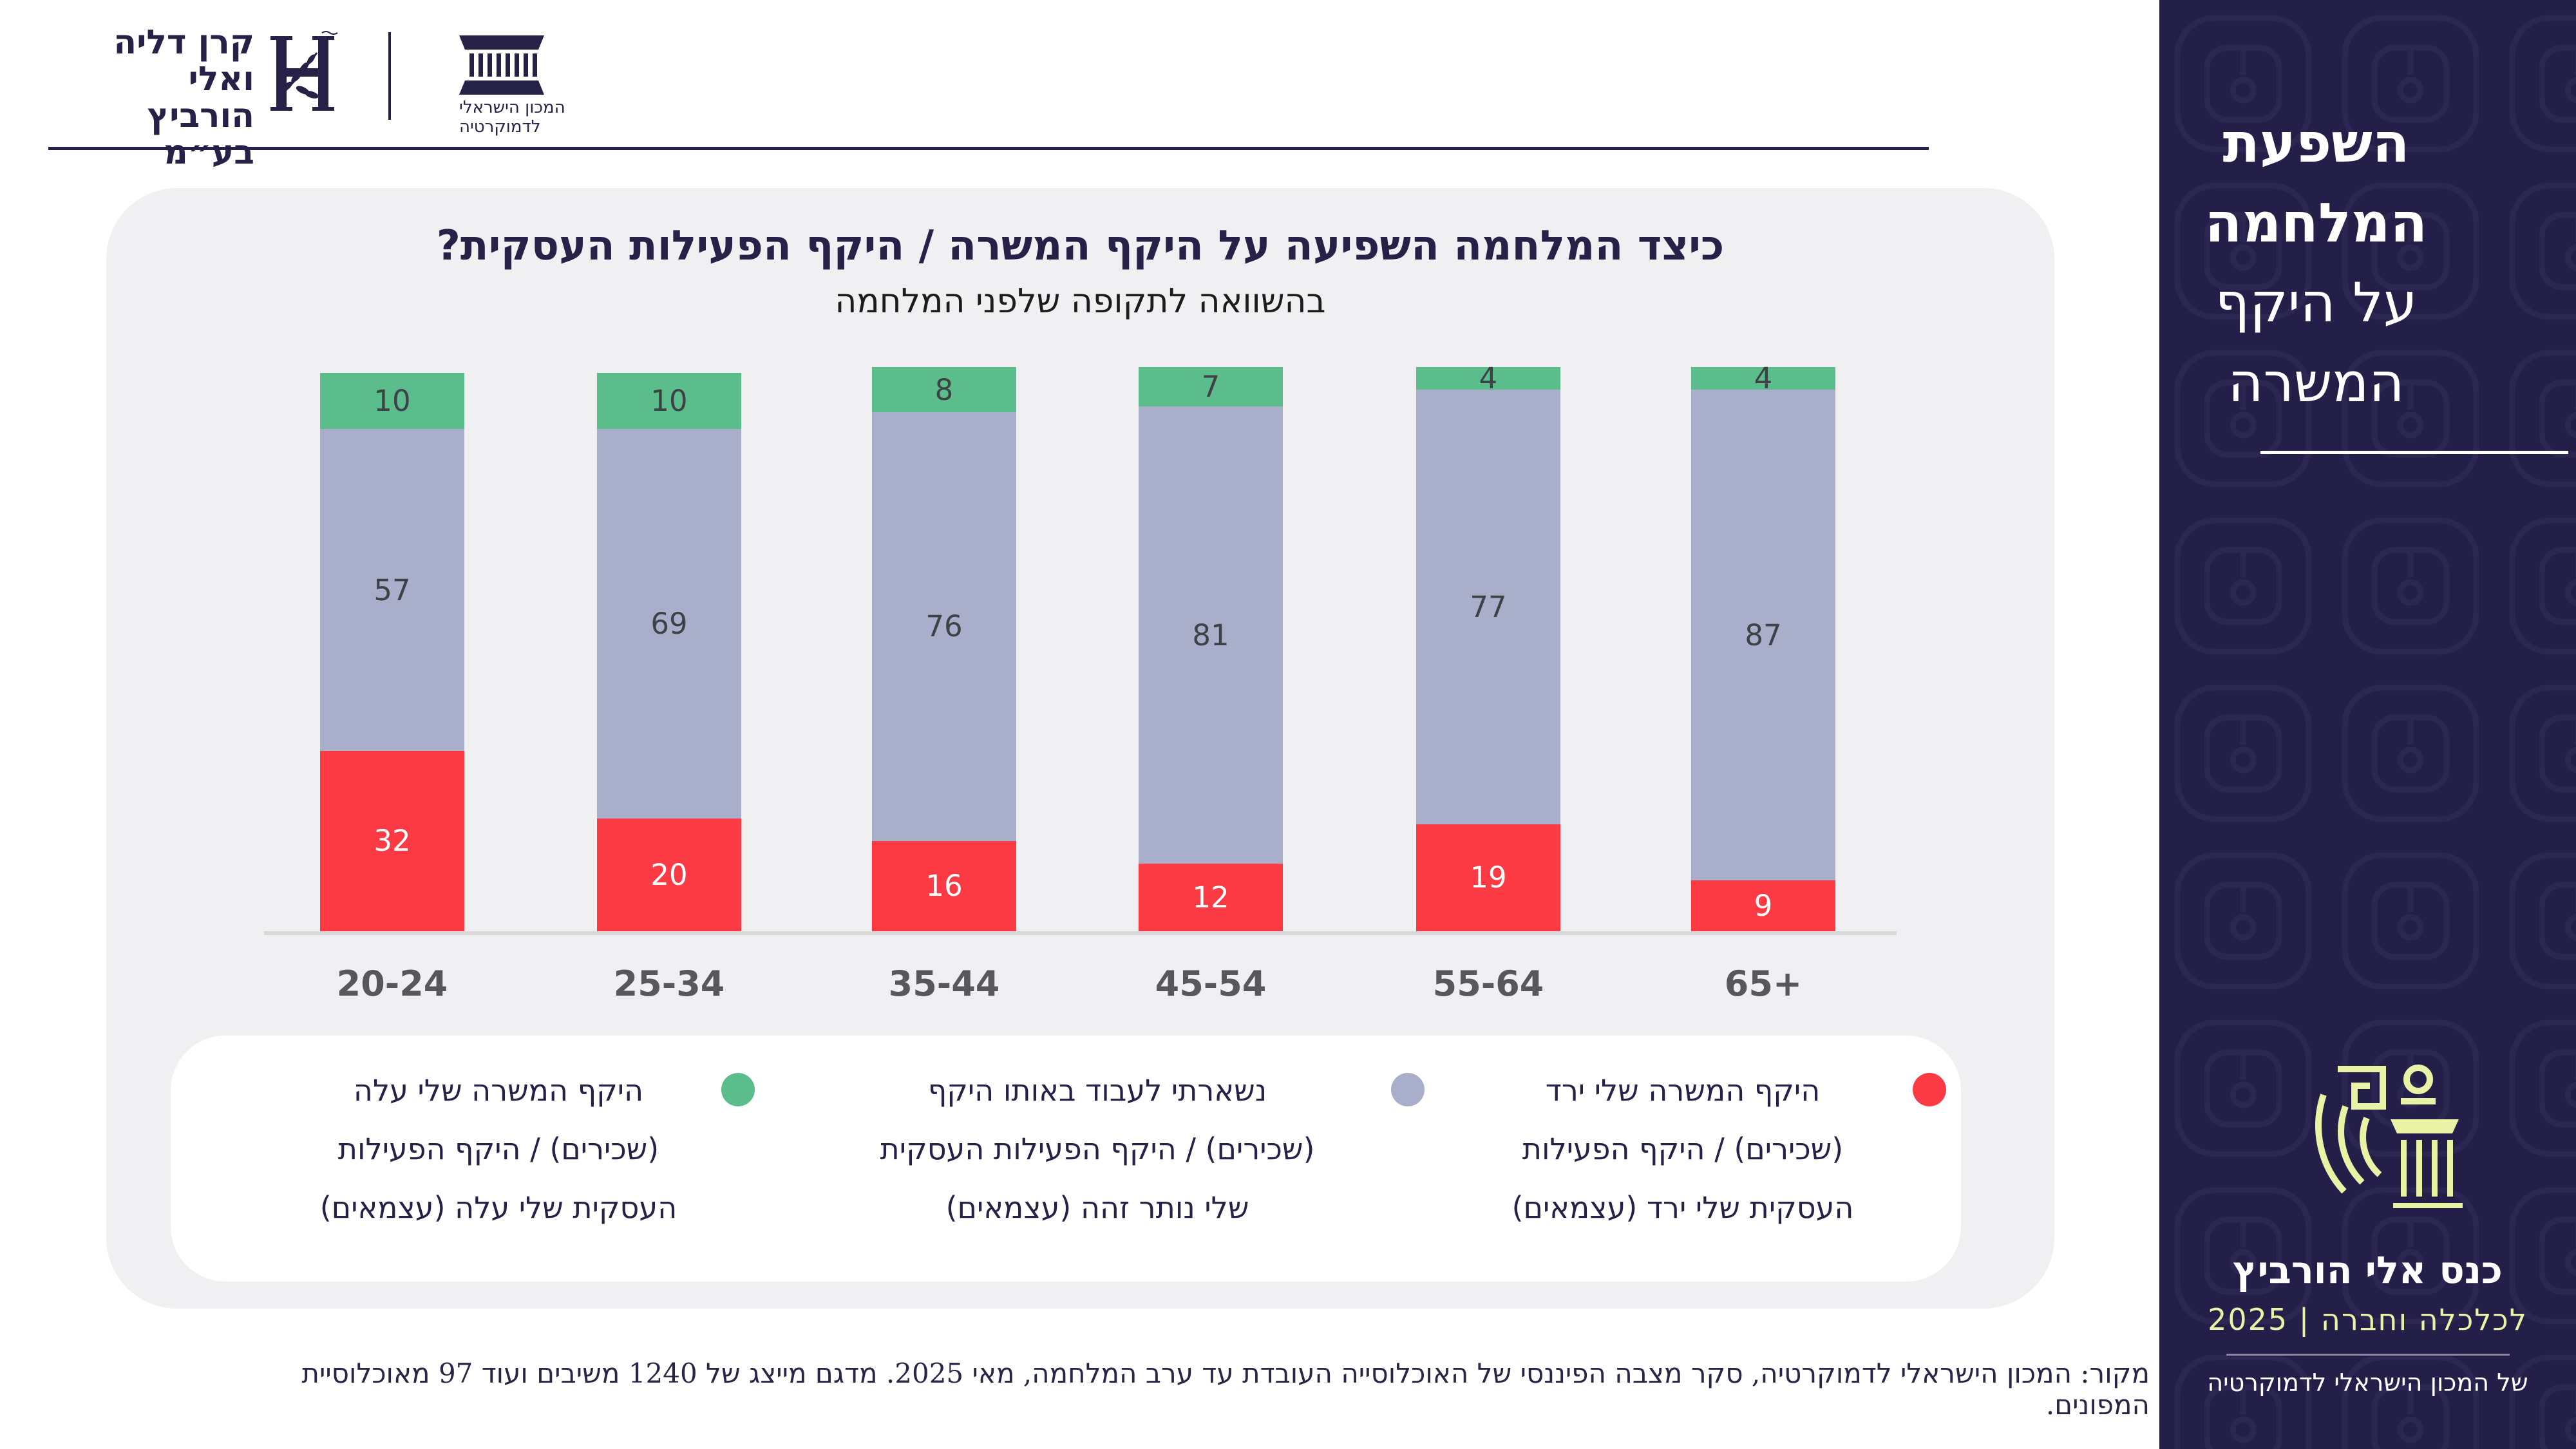  Describe the element at coordinates (1080, 933) in the screenshot. I see `x-axis-line` at that location.